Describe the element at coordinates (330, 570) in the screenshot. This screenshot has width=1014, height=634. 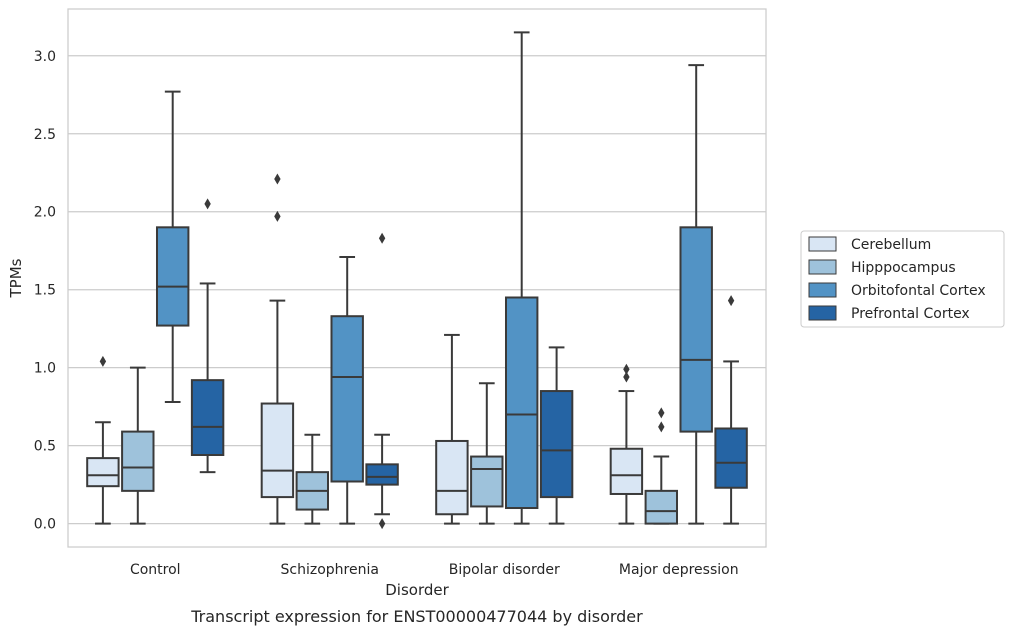
I see `x-tick-label: Schizophrenia` at that location.